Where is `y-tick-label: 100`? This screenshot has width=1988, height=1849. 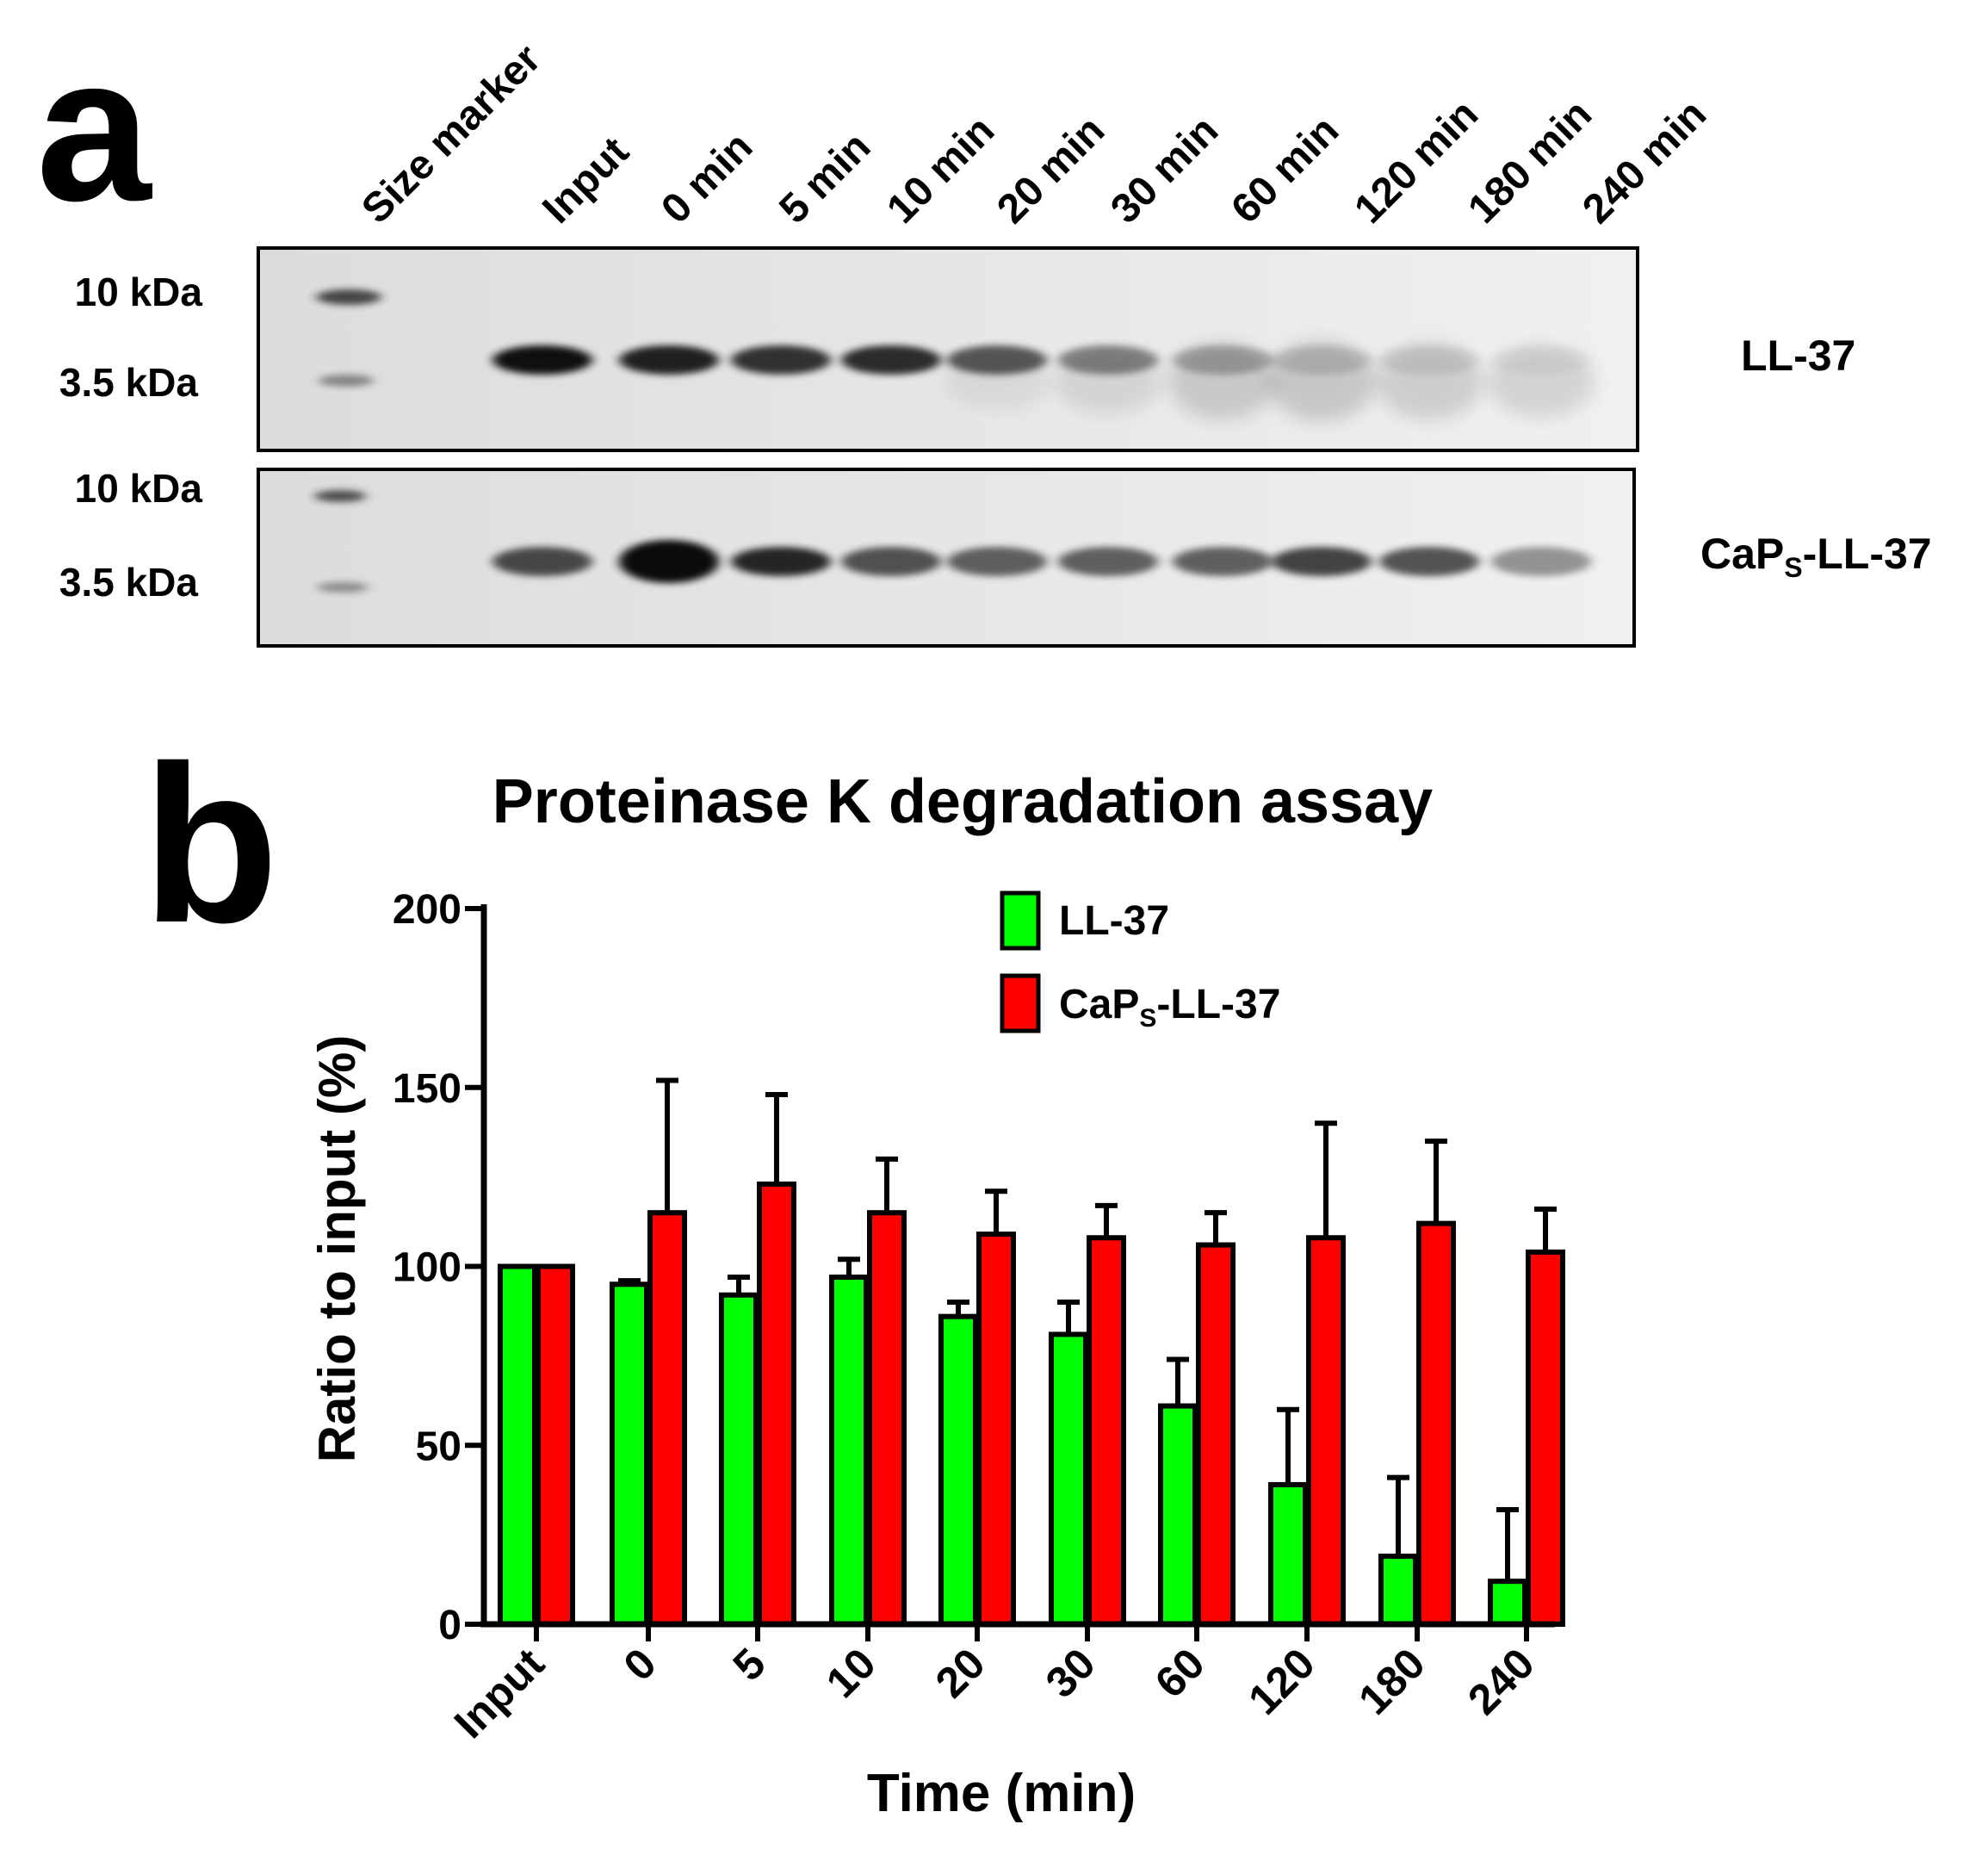
y-tick-label: 100 is located at coordinates (427, 1268).